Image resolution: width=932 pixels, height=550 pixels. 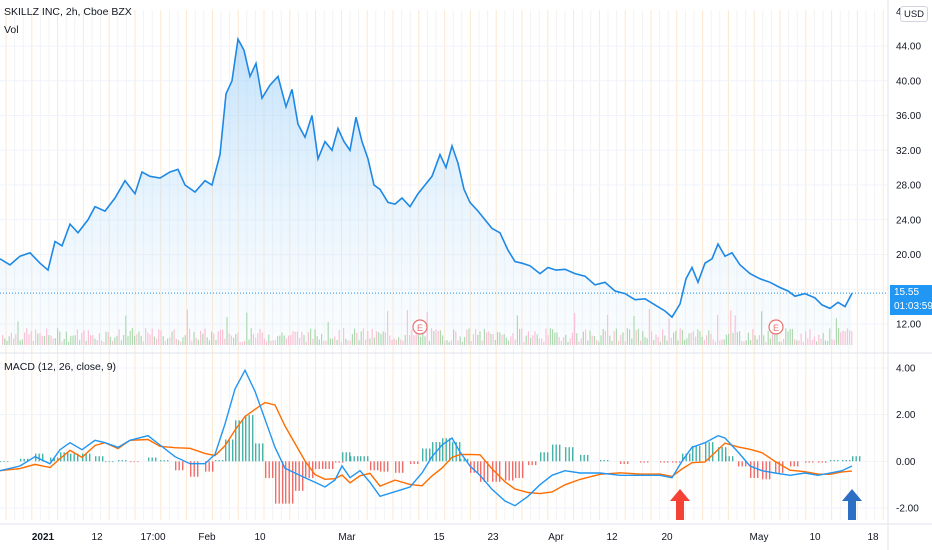 What do you see at coordinates (914, 14) in the screenshot?
I see `currency-button: USD` at bounding box center [914, 14].